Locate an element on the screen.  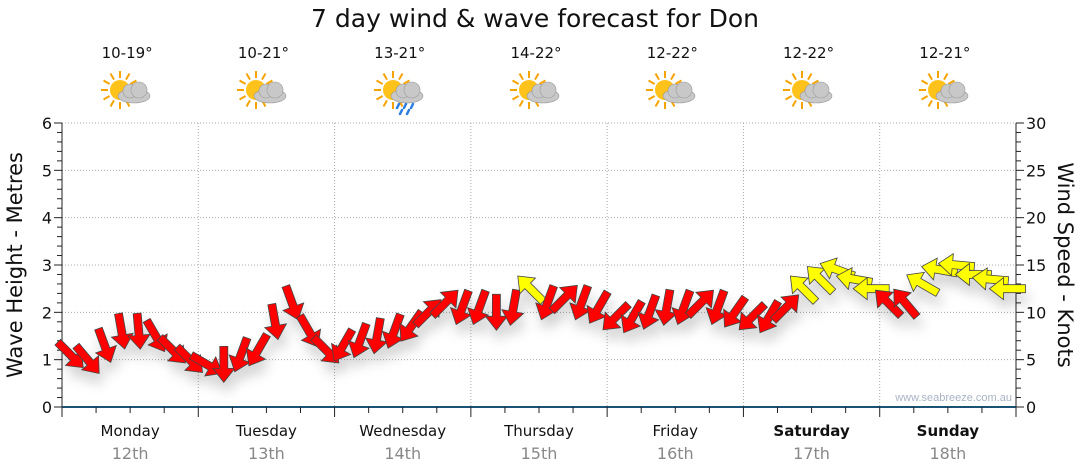
x-date-label: 16th is located at coordinates (675, 453).